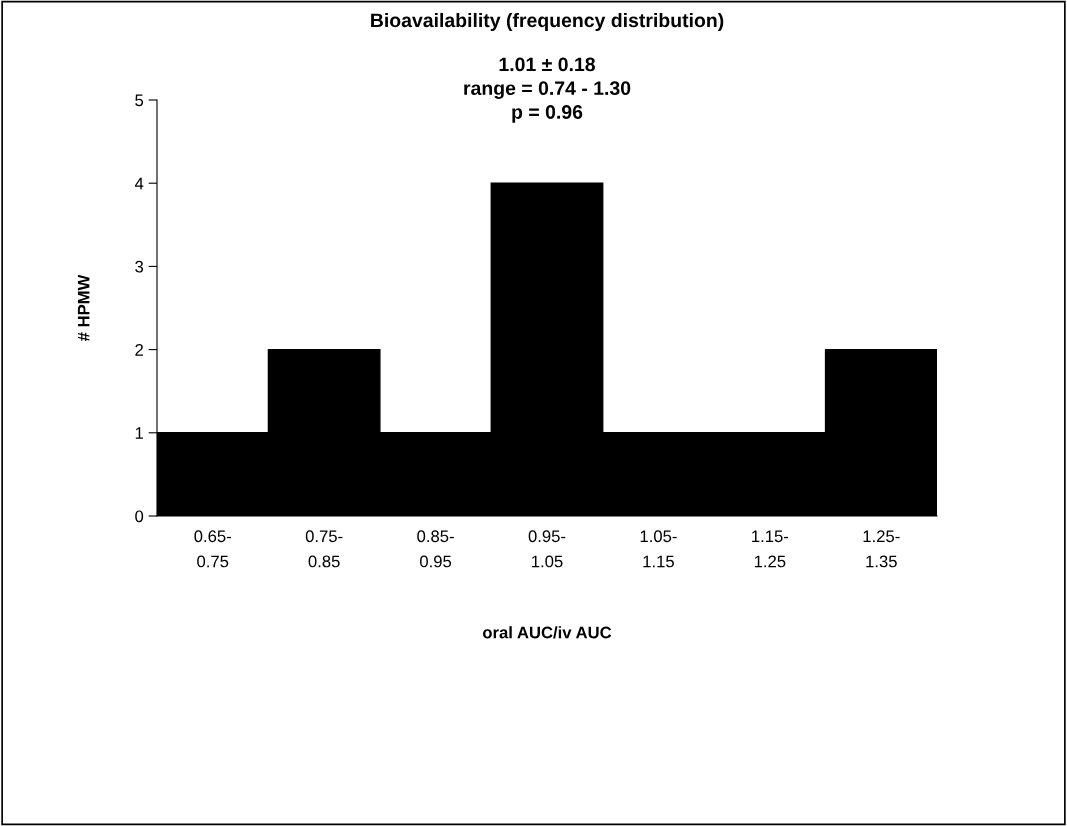  What do you see at coordinates (435, 549) in the screenshot?
I see `x-tick-label: 0.85-0.95` at bounding box center [435, 549].